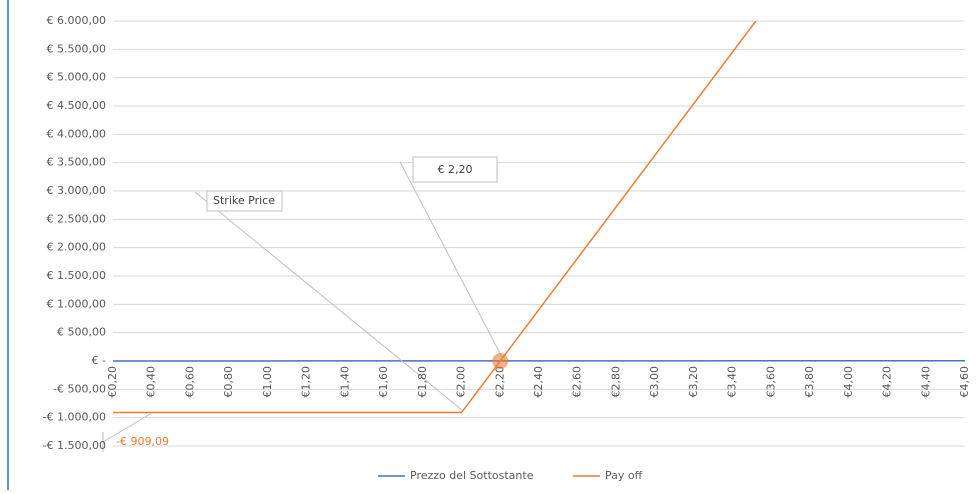 The width and height of the screenshot is (979, 494). What do you see at coordinates (693, 382) in the screenshot?
I see `x-tick-label: €3,20` at bounding box center [693, 382].